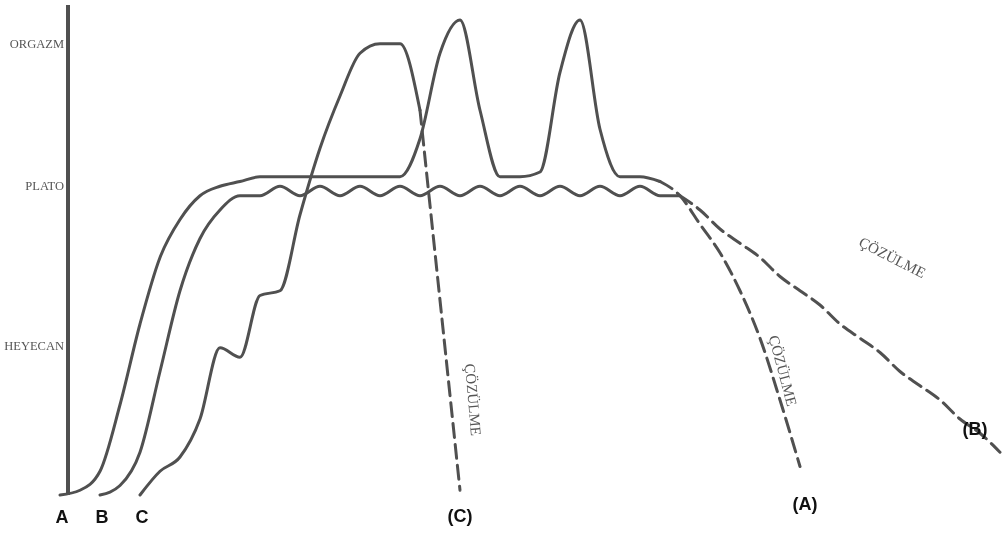 Image resolution: width=1008 pixels, height=543 pixels. Describe the element at coordinates (34, 346) in the screenshot. I see `annotation: HEYECAN` at that location.